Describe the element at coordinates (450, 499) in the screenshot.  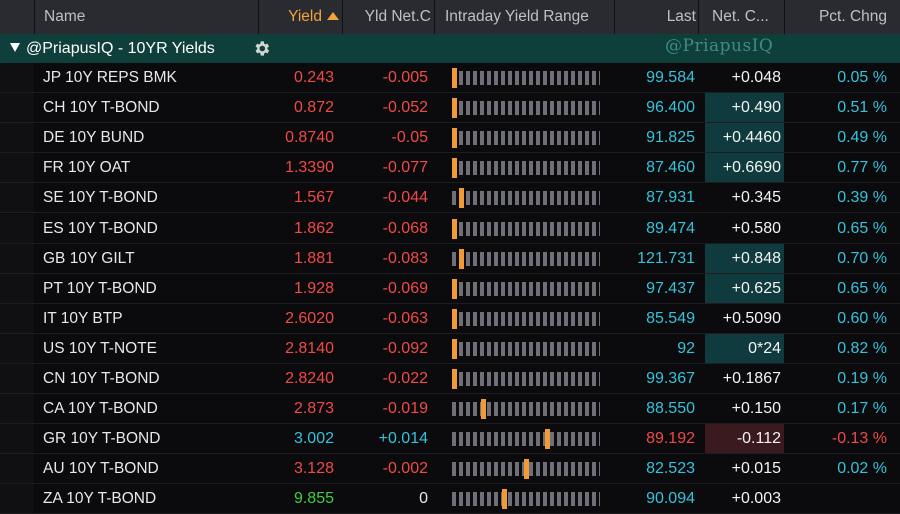
I see `table-row: ZA 10Y T-BOND 9.855 0 90.094 +0.003` at that location.